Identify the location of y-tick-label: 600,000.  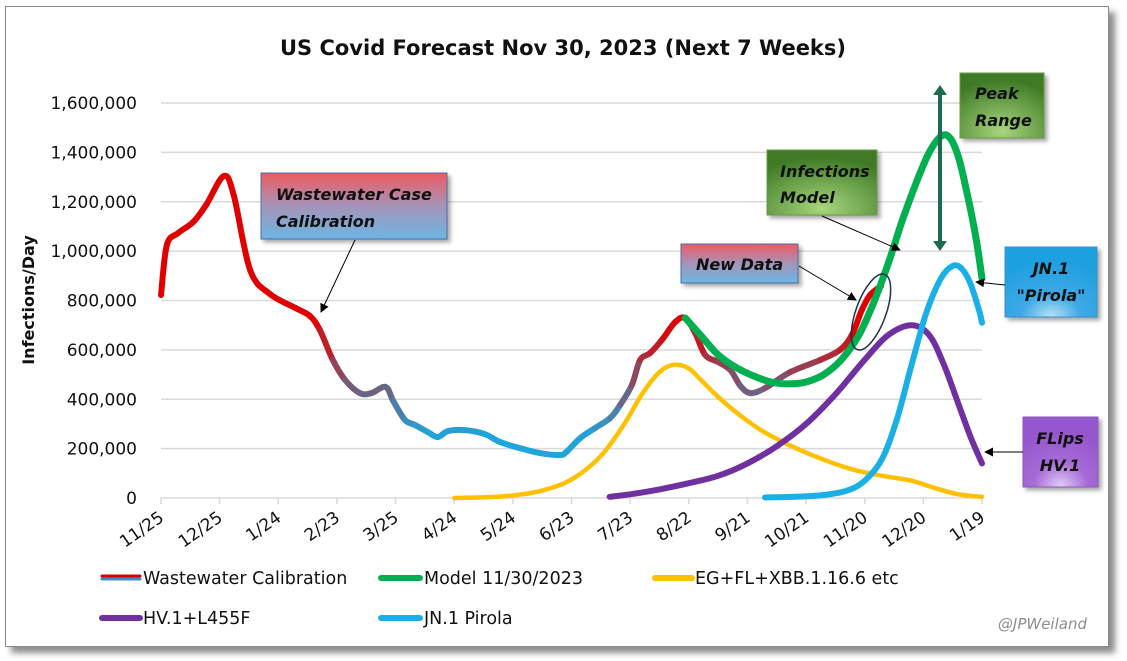
(102, 351).